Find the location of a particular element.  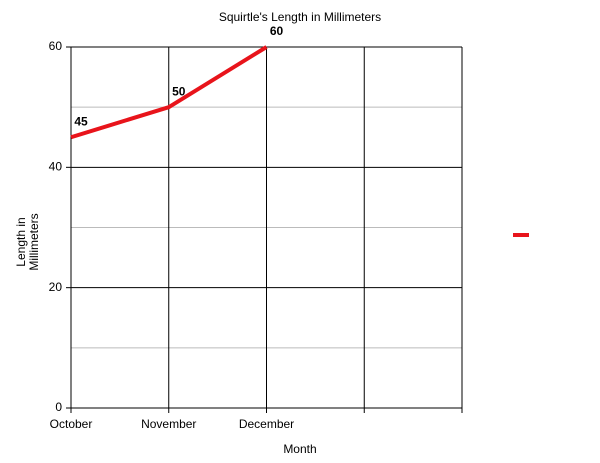

data-label: 60 is located at coordinates (277, 31).